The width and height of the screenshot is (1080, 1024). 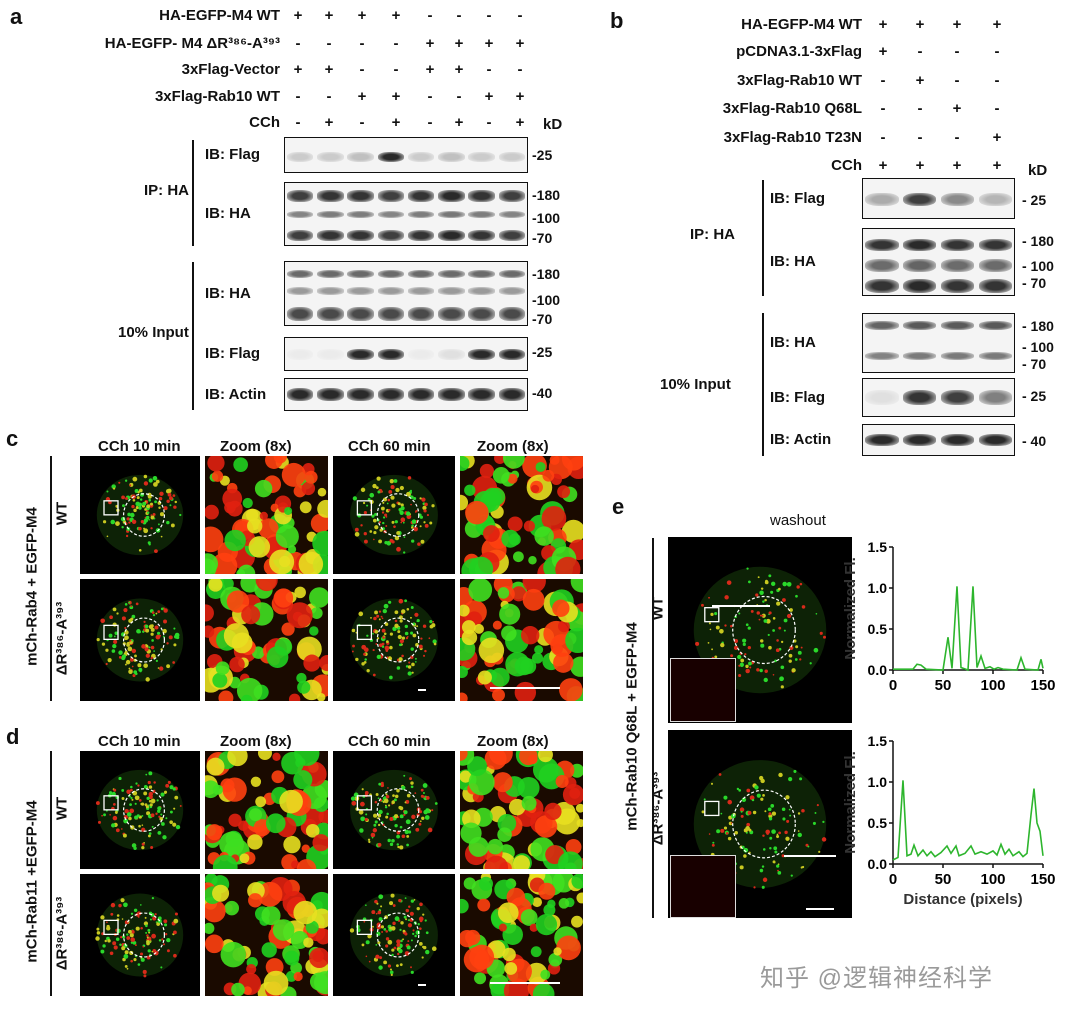 What do you see at coordinates (801, 439) in the screenshot?
I see `blot-label: IB: Actin` at bounding box center [801, 439].